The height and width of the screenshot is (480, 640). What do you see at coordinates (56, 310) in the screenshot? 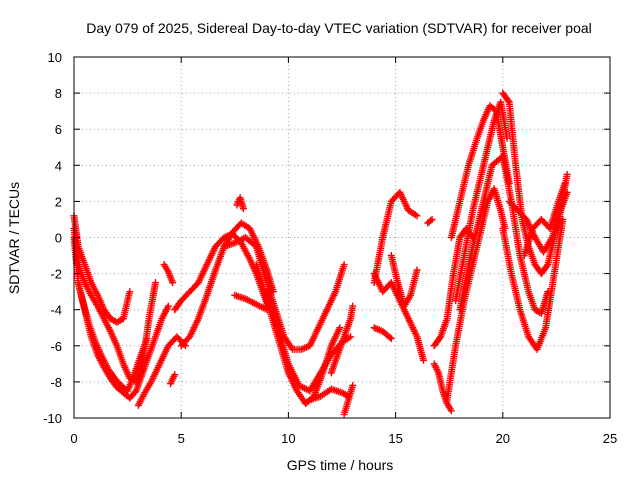
I see `y-tick-label: -4` at bounding box center [56, 310].